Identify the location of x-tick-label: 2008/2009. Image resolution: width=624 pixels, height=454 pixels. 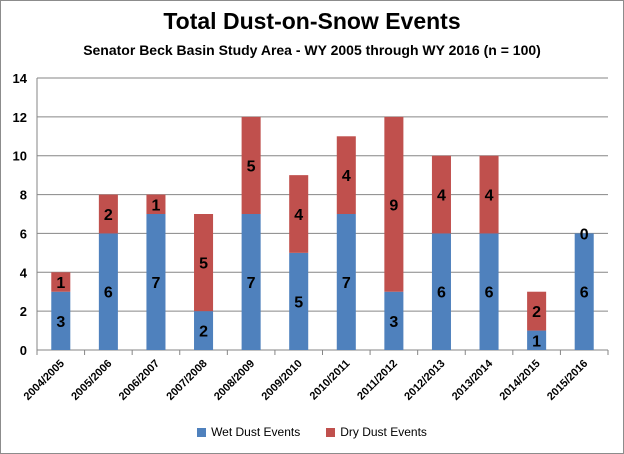
(234, 380).